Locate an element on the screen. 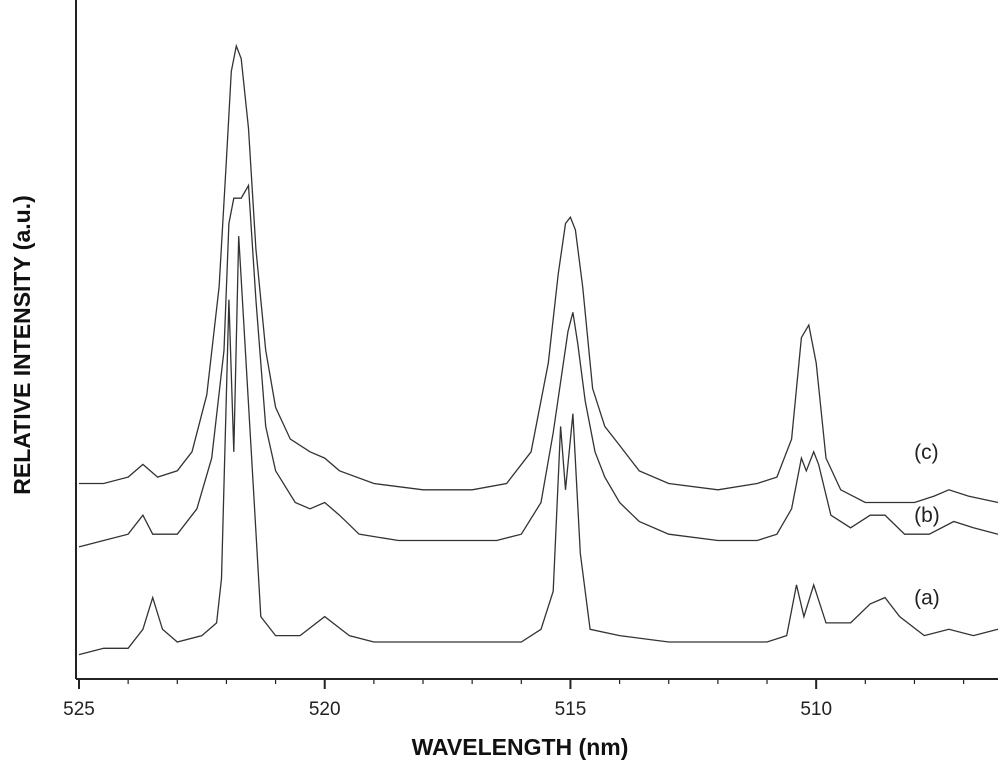 Image resolution: width=1000 pixels, height=764 pixels. x-tick-label-510: 510 is located at coordinates (816, 709).